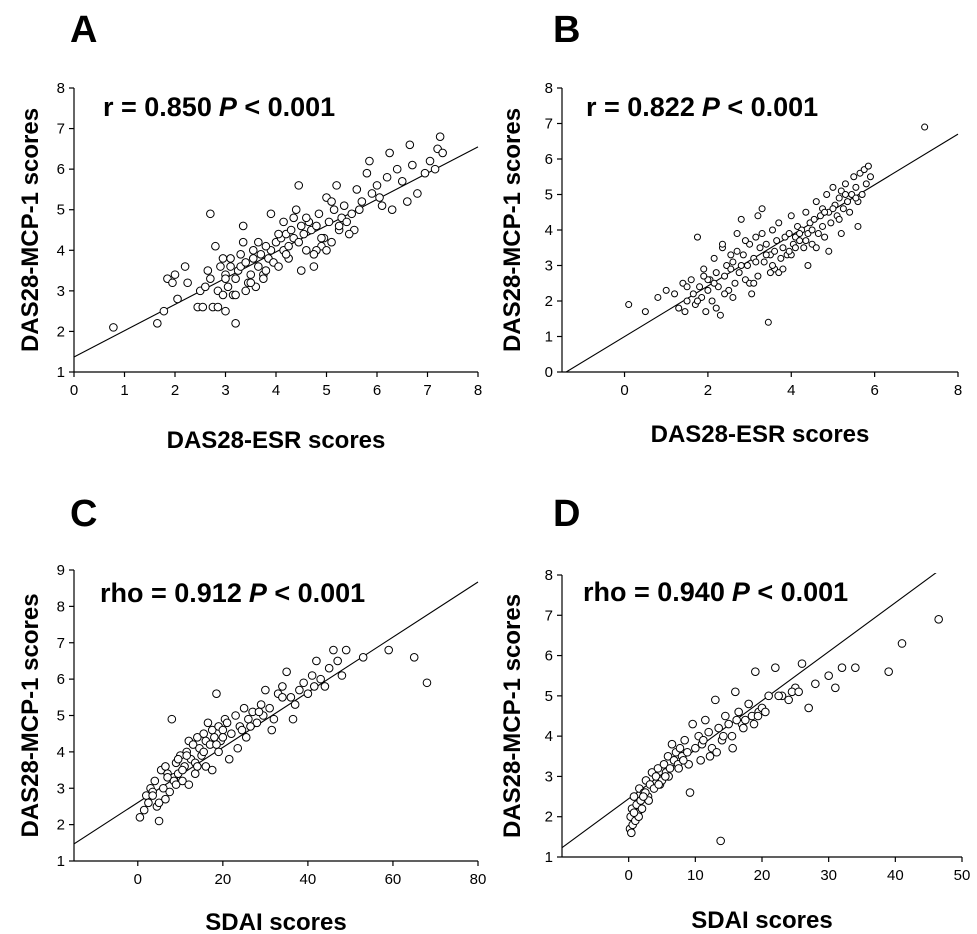 The image size is (977, 934). I want to click on x-axis-title: SDAI scores, so click(275, 921).